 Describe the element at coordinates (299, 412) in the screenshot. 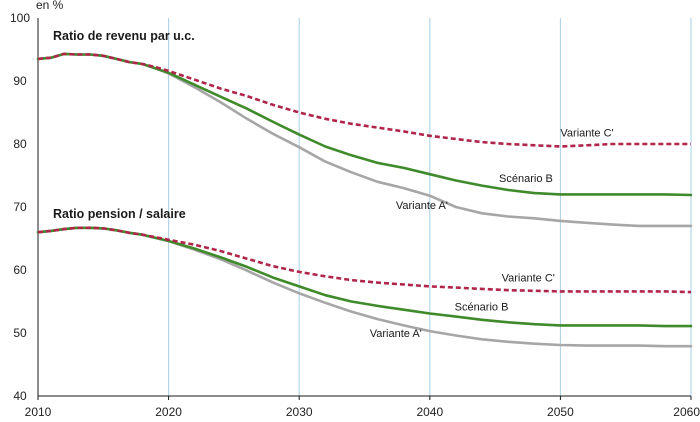

I see `x-tick-label-2030: 2030` at that location.